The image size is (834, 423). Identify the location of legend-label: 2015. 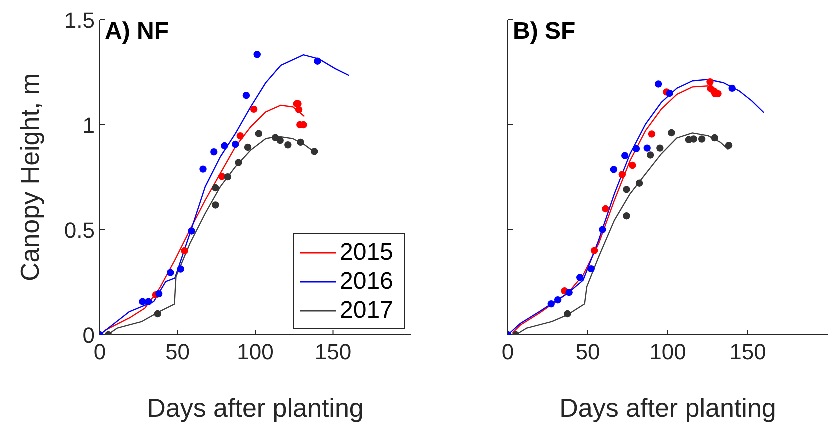
(367, 252).